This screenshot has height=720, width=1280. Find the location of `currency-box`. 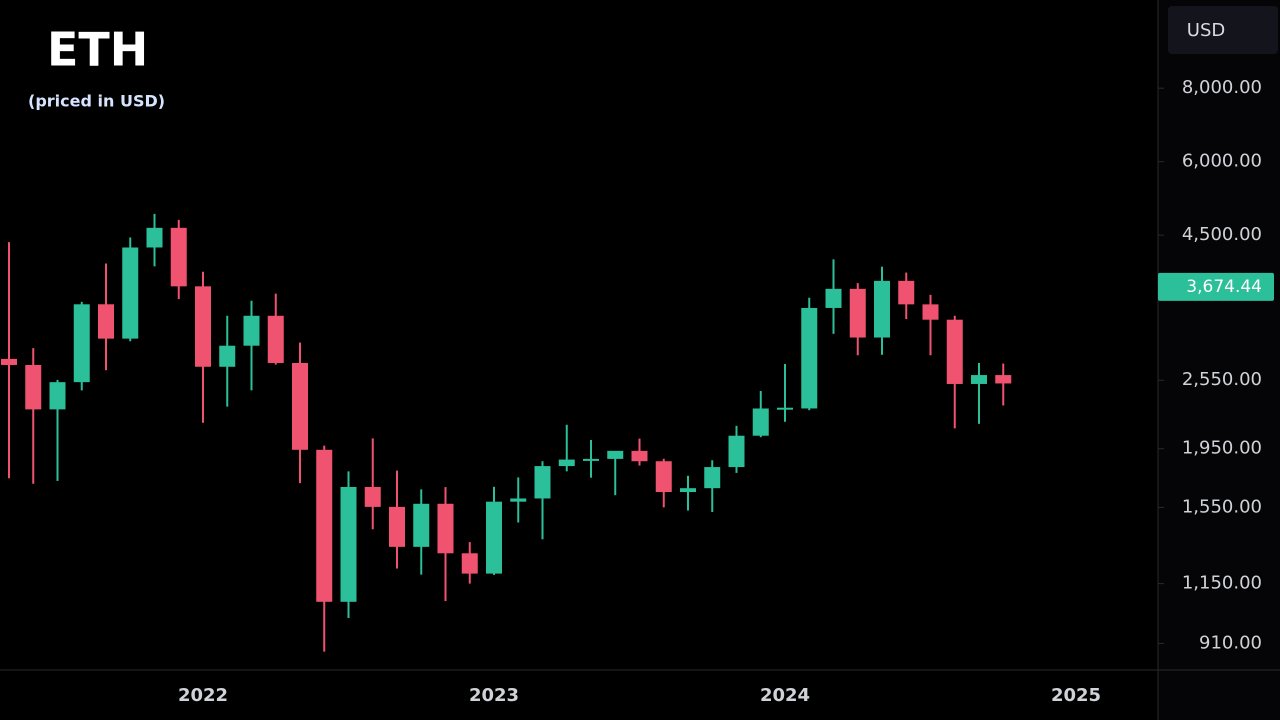

currency-box is located at coordinates (1223, 30).